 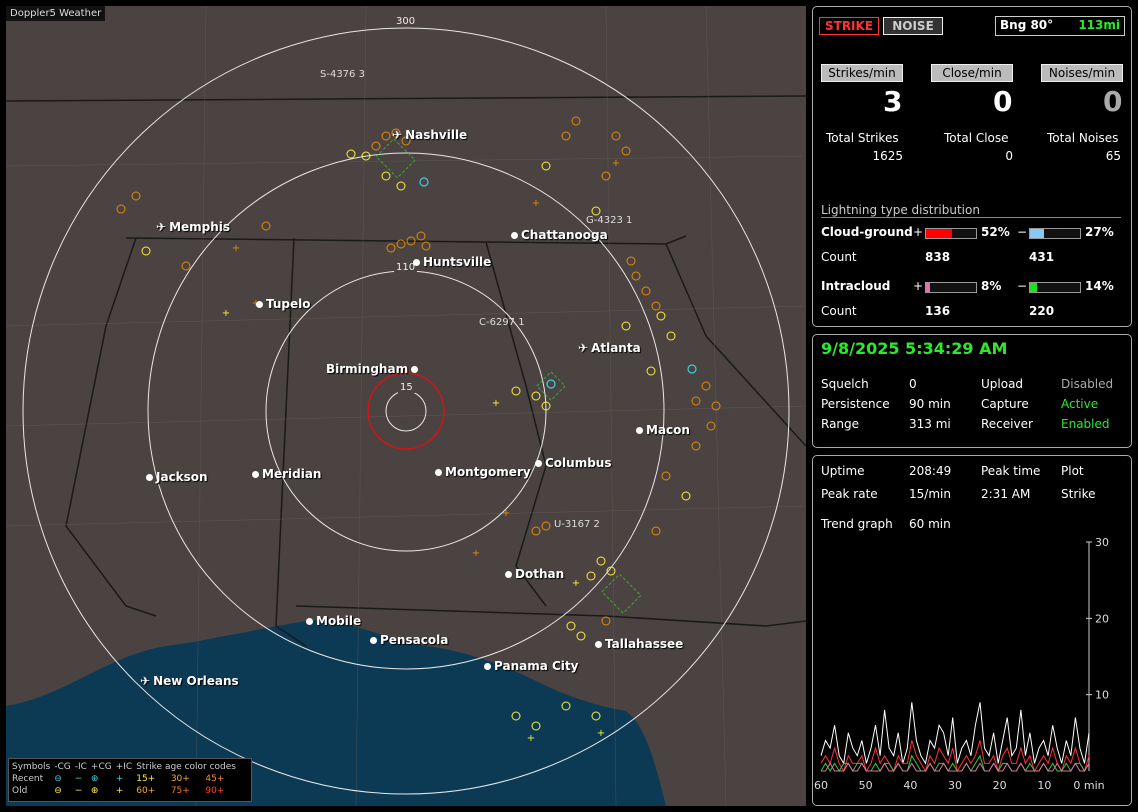 What do you see at coordinates (938, 311) in the screenshot?
I see `ic-pos-count: 136` at bounding box center [938, 311].